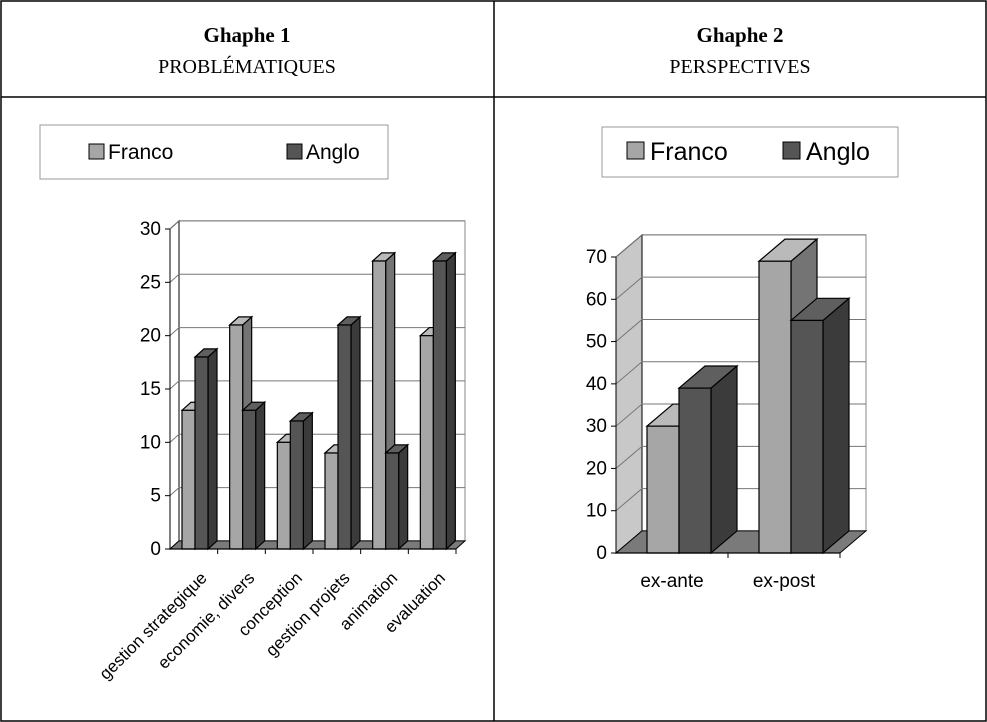 The height and width of the screenshot is (722, 987). I want to click on chart-1-y-tick-label: 15, so click(150, 389).